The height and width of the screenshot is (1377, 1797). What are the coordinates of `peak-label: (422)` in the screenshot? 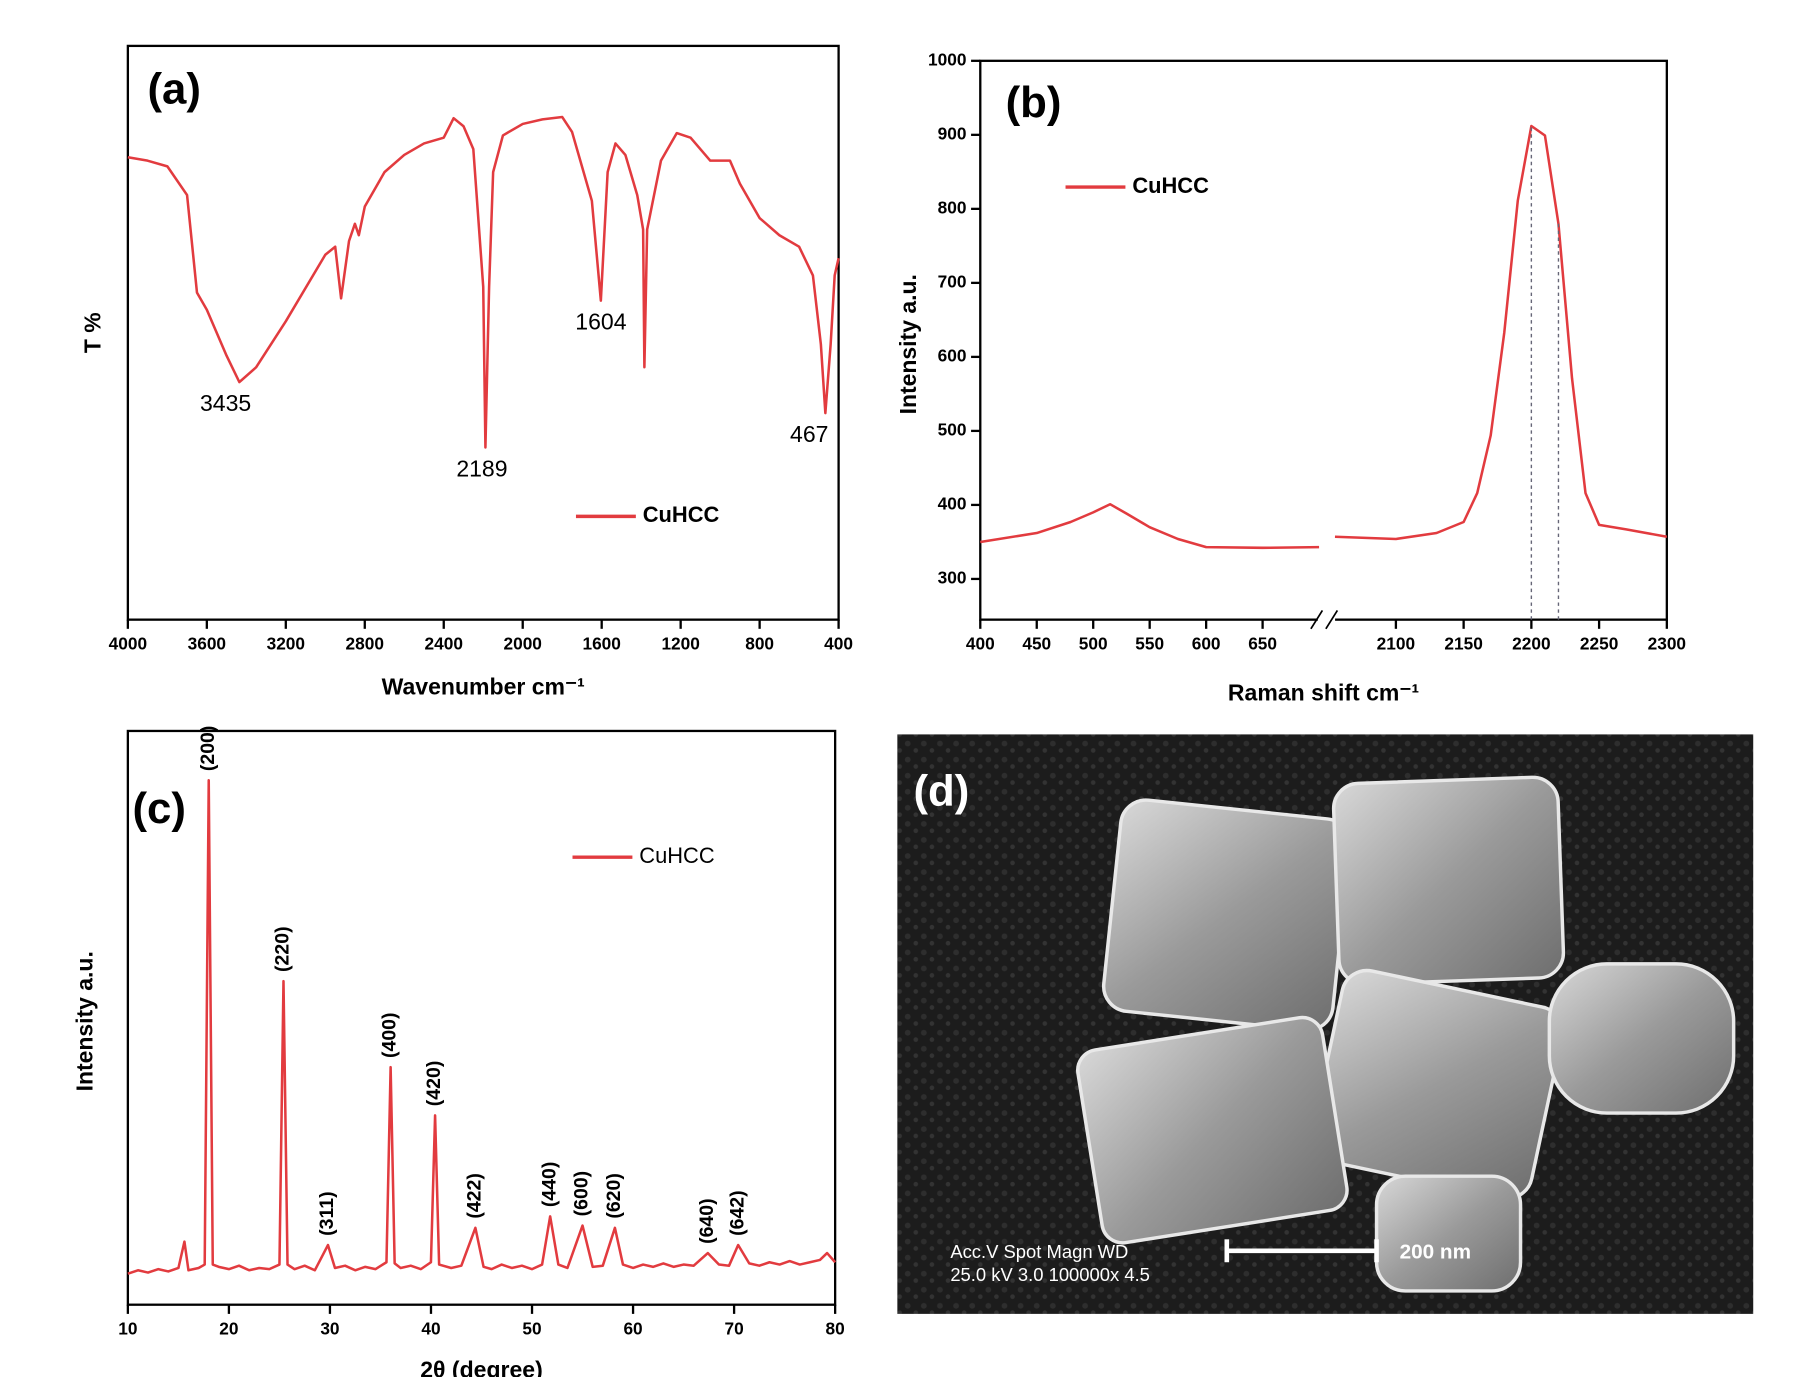 It's located at (475, 1196).